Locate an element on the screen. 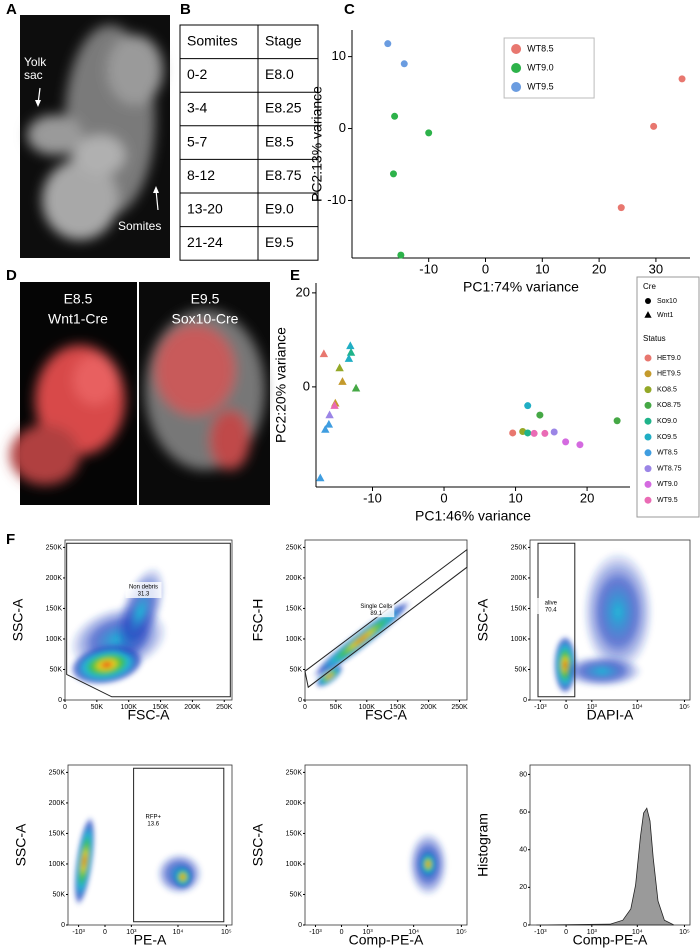 The image size is (700, 948). legend-label: HET9.5 is located at coordinates (669, 374).